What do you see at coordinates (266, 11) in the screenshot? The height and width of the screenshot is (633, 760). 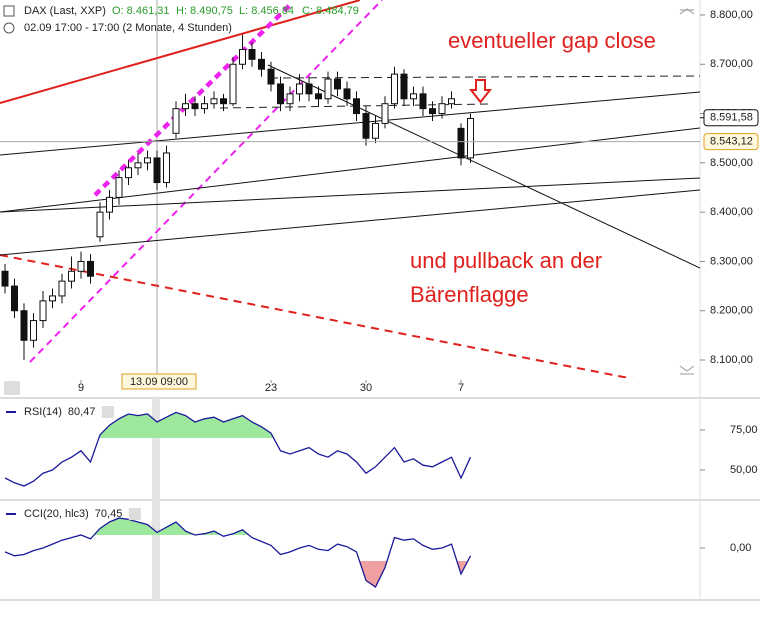 I see `low: L: 8.456,84` at bounding box center [266, 11].